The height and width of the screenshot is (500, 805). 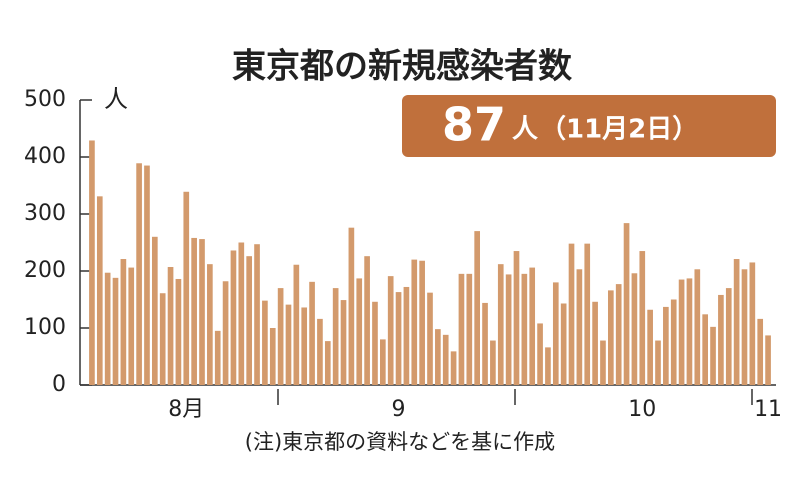 I want to click on callout-value: 87, so click(x=474, y=125).